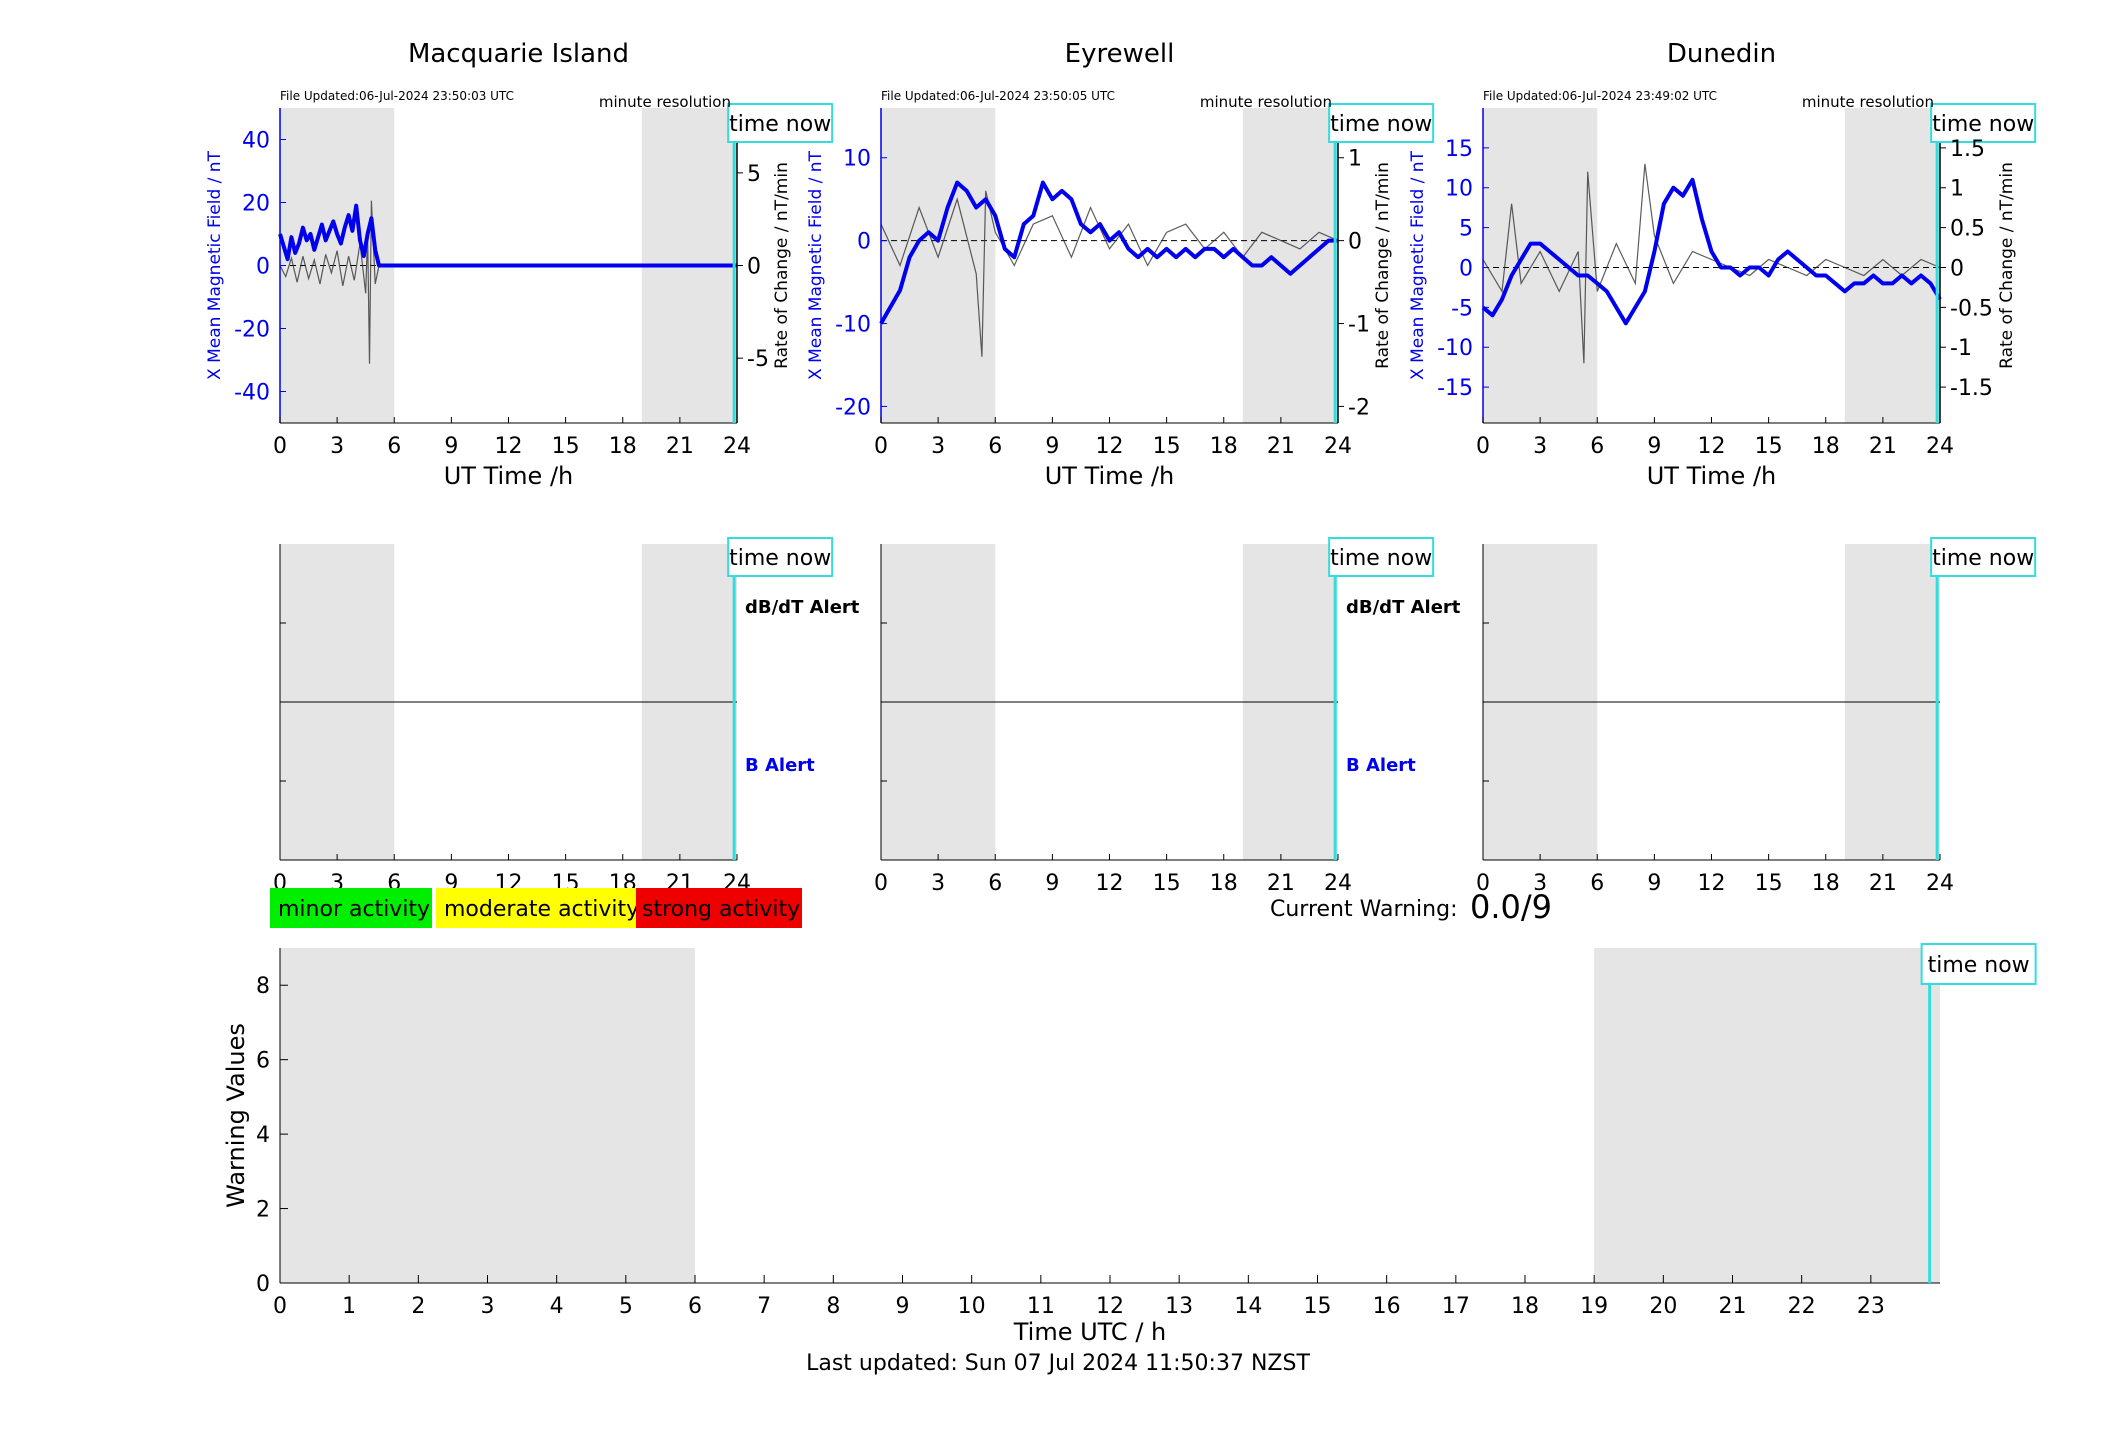  What do you see at coordinates (1455, 388) in the screenshot?
I see `left-tick-label: -15` at bounding box center [1455, 388].